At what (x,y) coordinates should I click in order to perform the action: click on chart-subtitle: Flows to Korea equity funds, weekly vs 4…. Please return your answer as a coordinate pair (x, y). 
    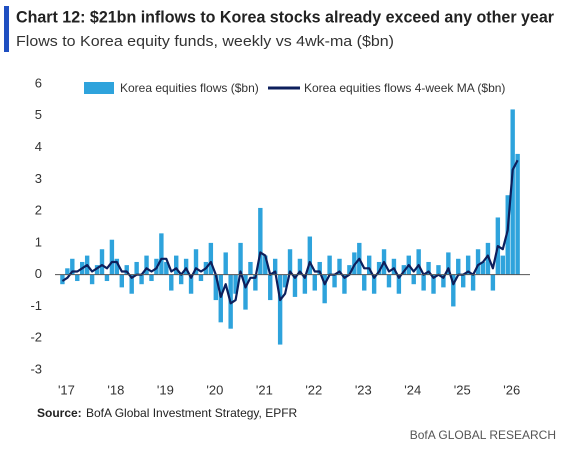
    Looking at the image, I should click on (205, 41).